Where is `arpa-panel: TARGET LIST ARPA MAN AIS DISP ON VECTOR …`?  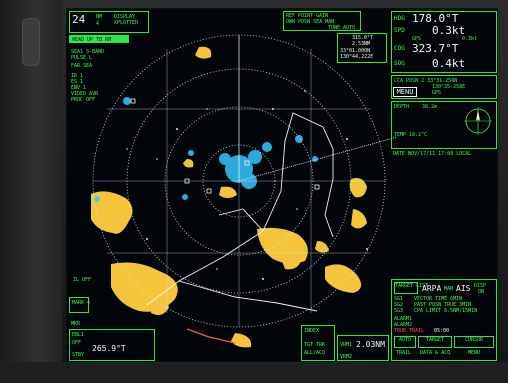 arpa-panel: TARGET LIST ARPA MAN AIS DISP ON VECTOR … is located at coordinates (444, 320).